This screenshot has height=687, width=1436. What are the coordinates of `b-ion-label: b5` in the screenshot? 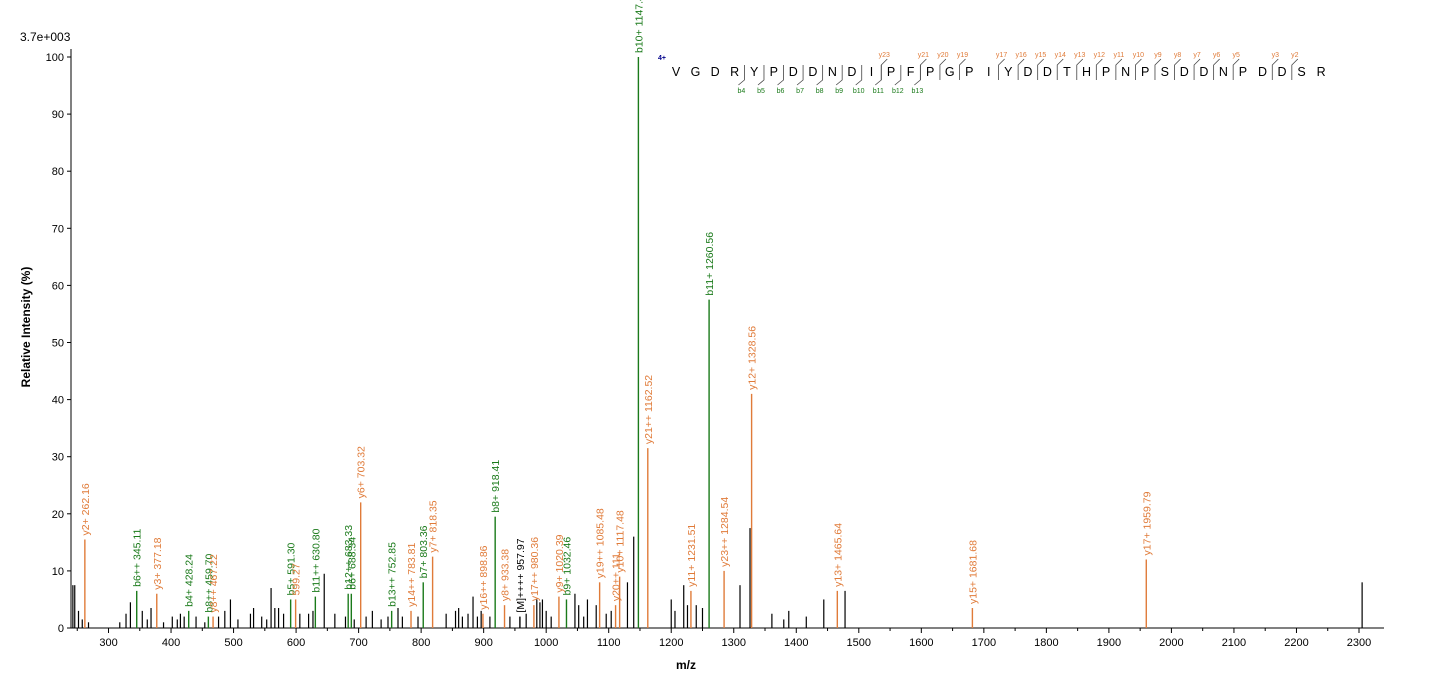 It's located at (761, 91).